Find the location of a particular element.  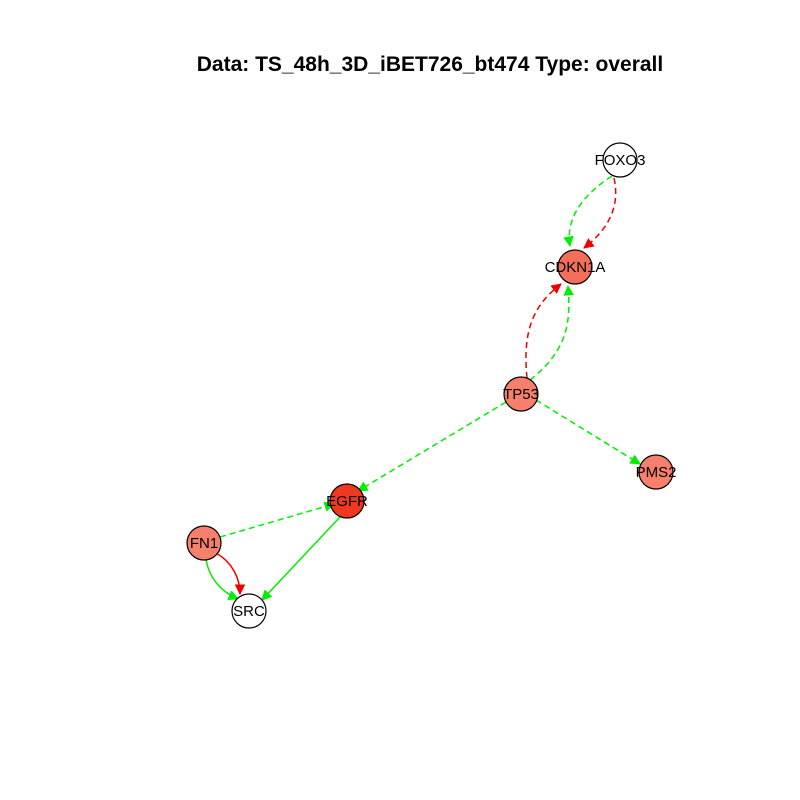

node-tp53-circle is located at coordinates (521, 394).